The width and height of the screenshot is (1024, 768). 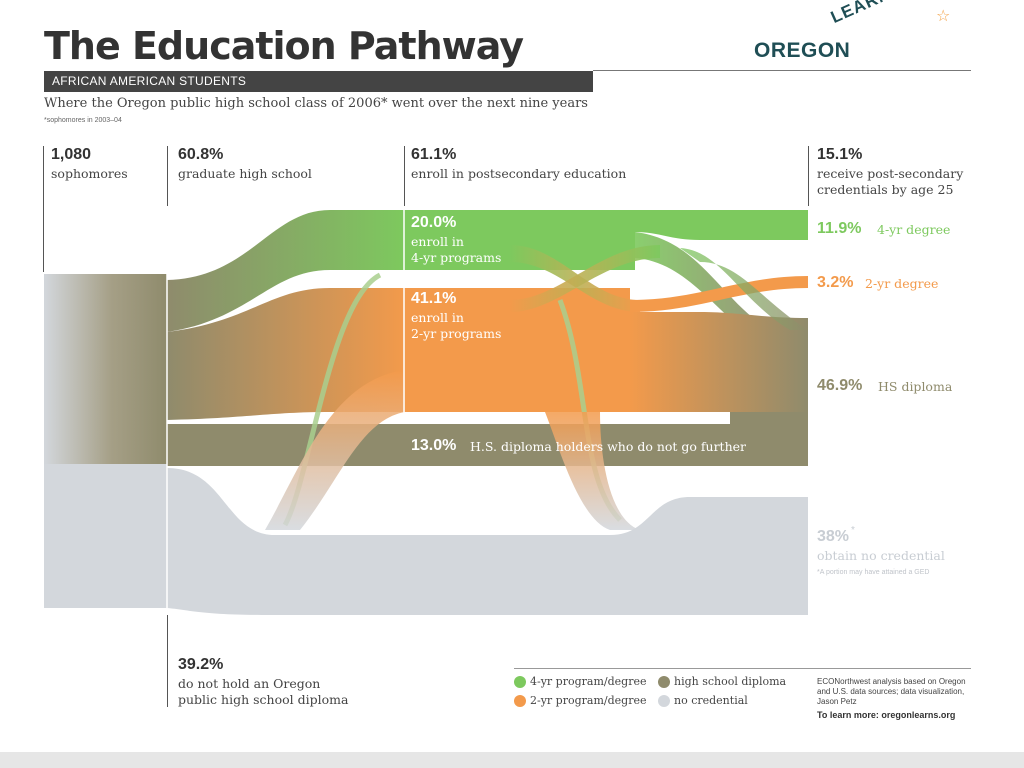 What do you see at coordinates (802, 50) in the screenshot?
I see `logo-oregon: OREGON` at bounding box center [802, 50].